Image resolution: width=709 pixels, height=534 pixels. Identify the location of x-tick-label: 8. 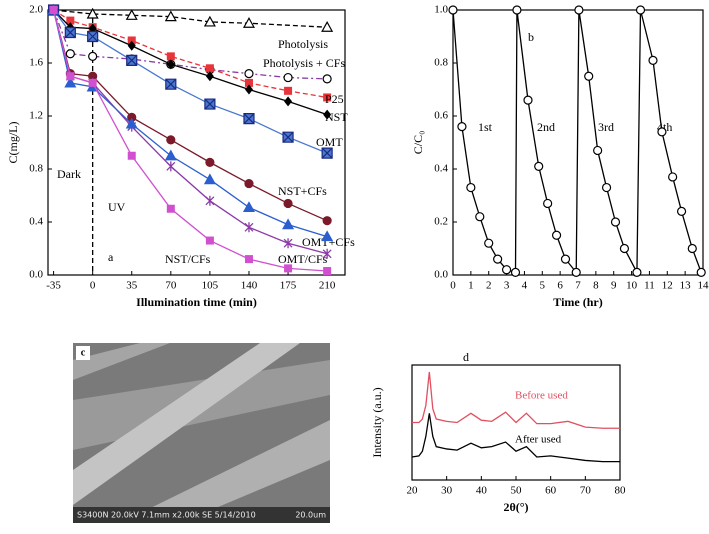
(596, 286).